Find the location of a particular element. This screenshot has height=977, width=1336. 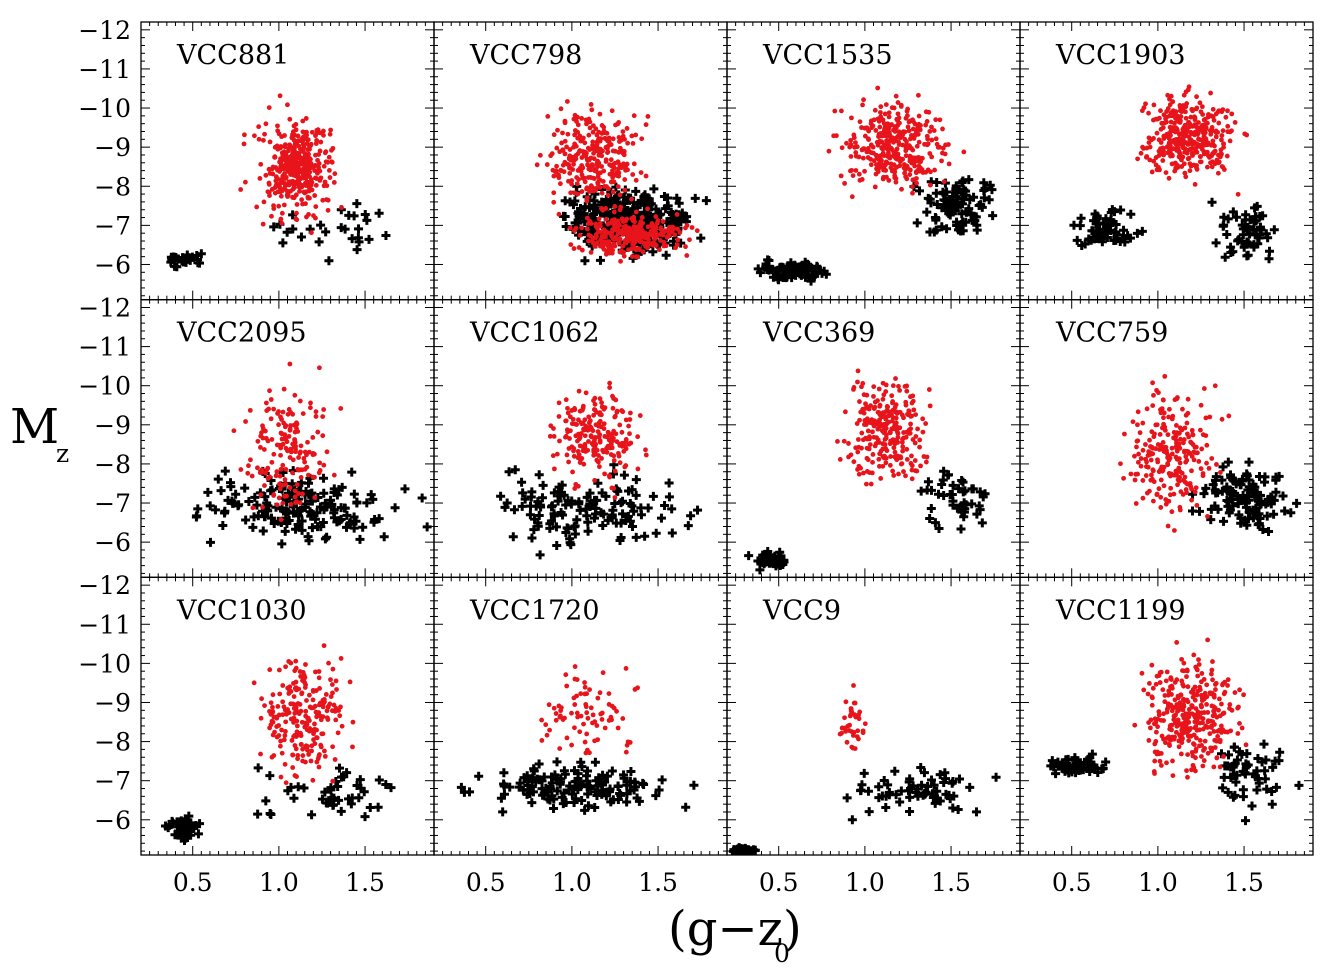

panel-VCC1903: VCC1903 is located at coordinates (1166, 161).